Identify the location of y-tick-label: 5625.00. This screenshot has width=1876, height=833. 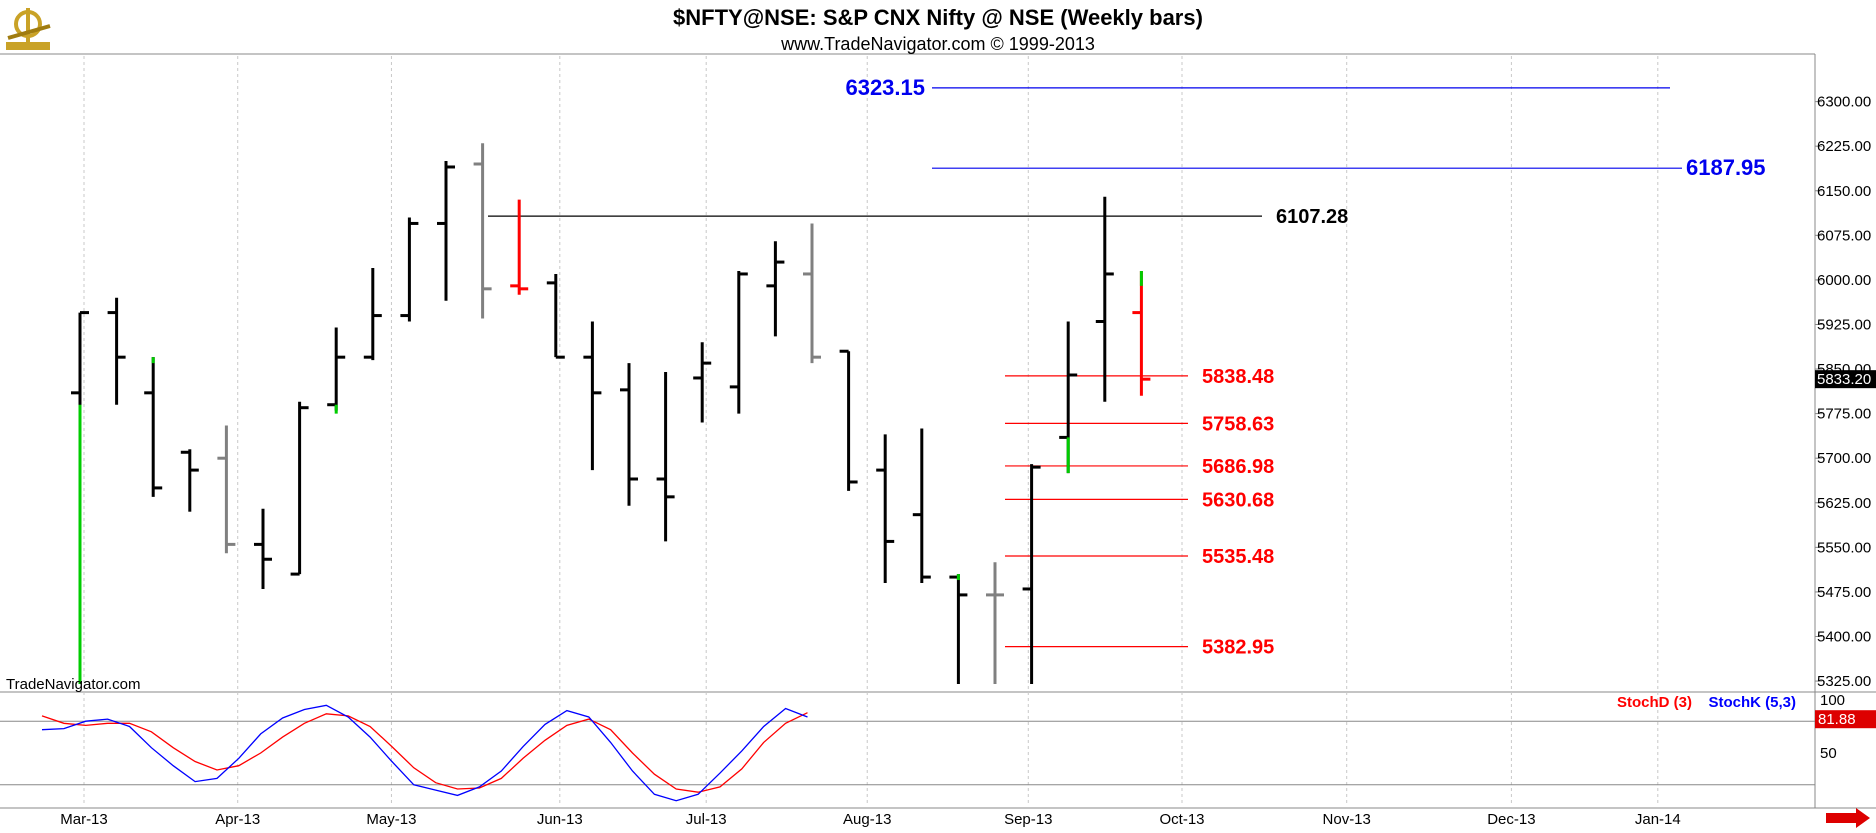
(1844, 503).